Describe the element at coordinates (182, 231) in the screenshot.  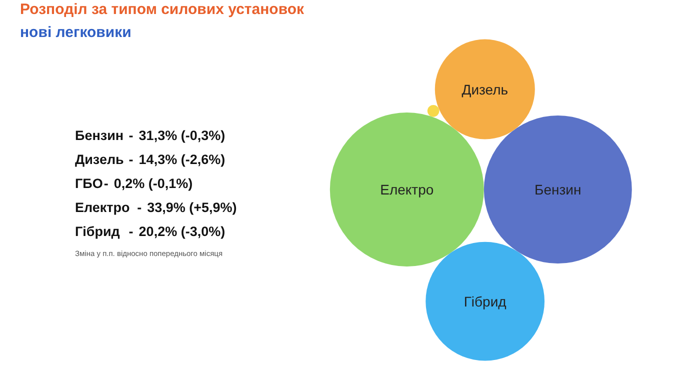
I see `data-label: 20,2% (-3,0%)` at that location.